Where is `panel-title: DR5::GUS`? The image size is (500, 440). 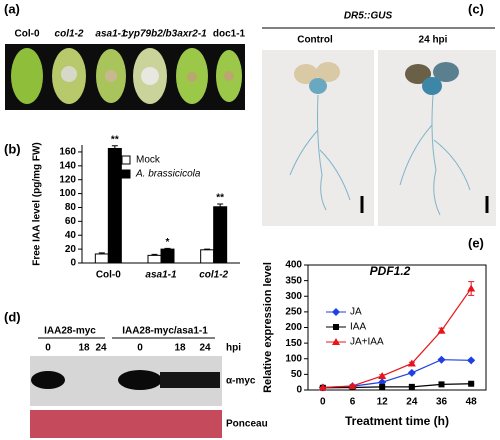 panel-title: DR5::GUS is located at coordinates (368, 16).